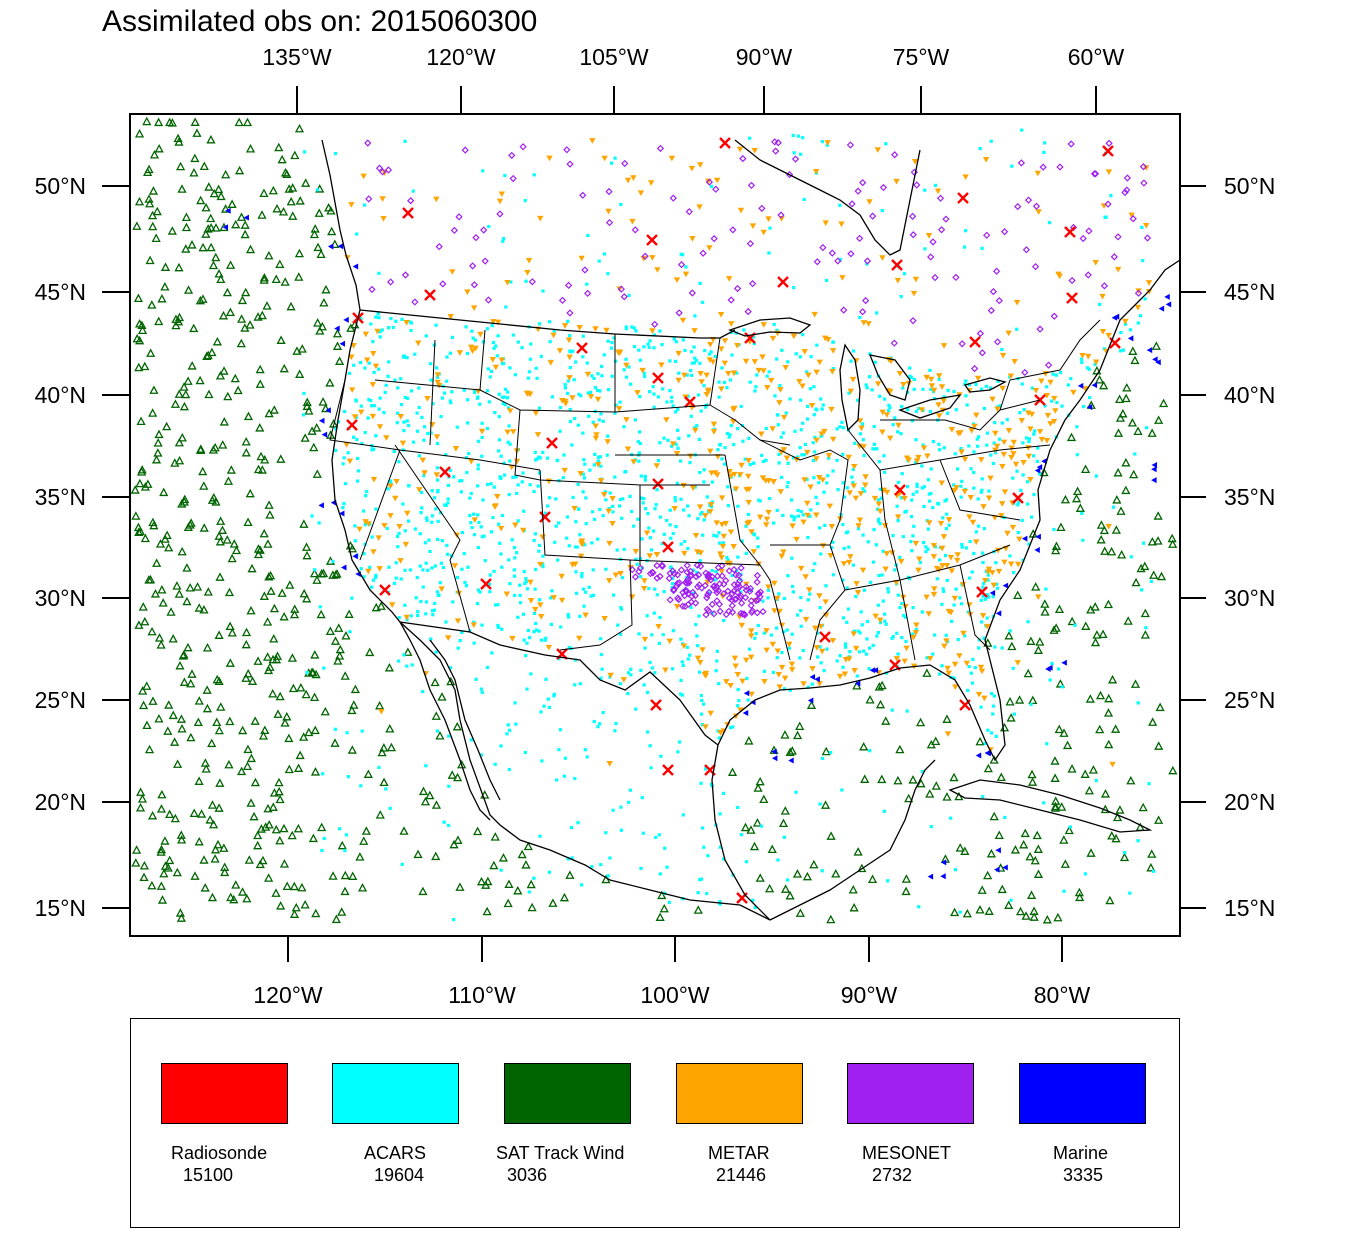  What do you see at coordinates (1250, 497) in the screenshot?
I see `right-lat-label: 35°N` at bounding box center [1250, 497].